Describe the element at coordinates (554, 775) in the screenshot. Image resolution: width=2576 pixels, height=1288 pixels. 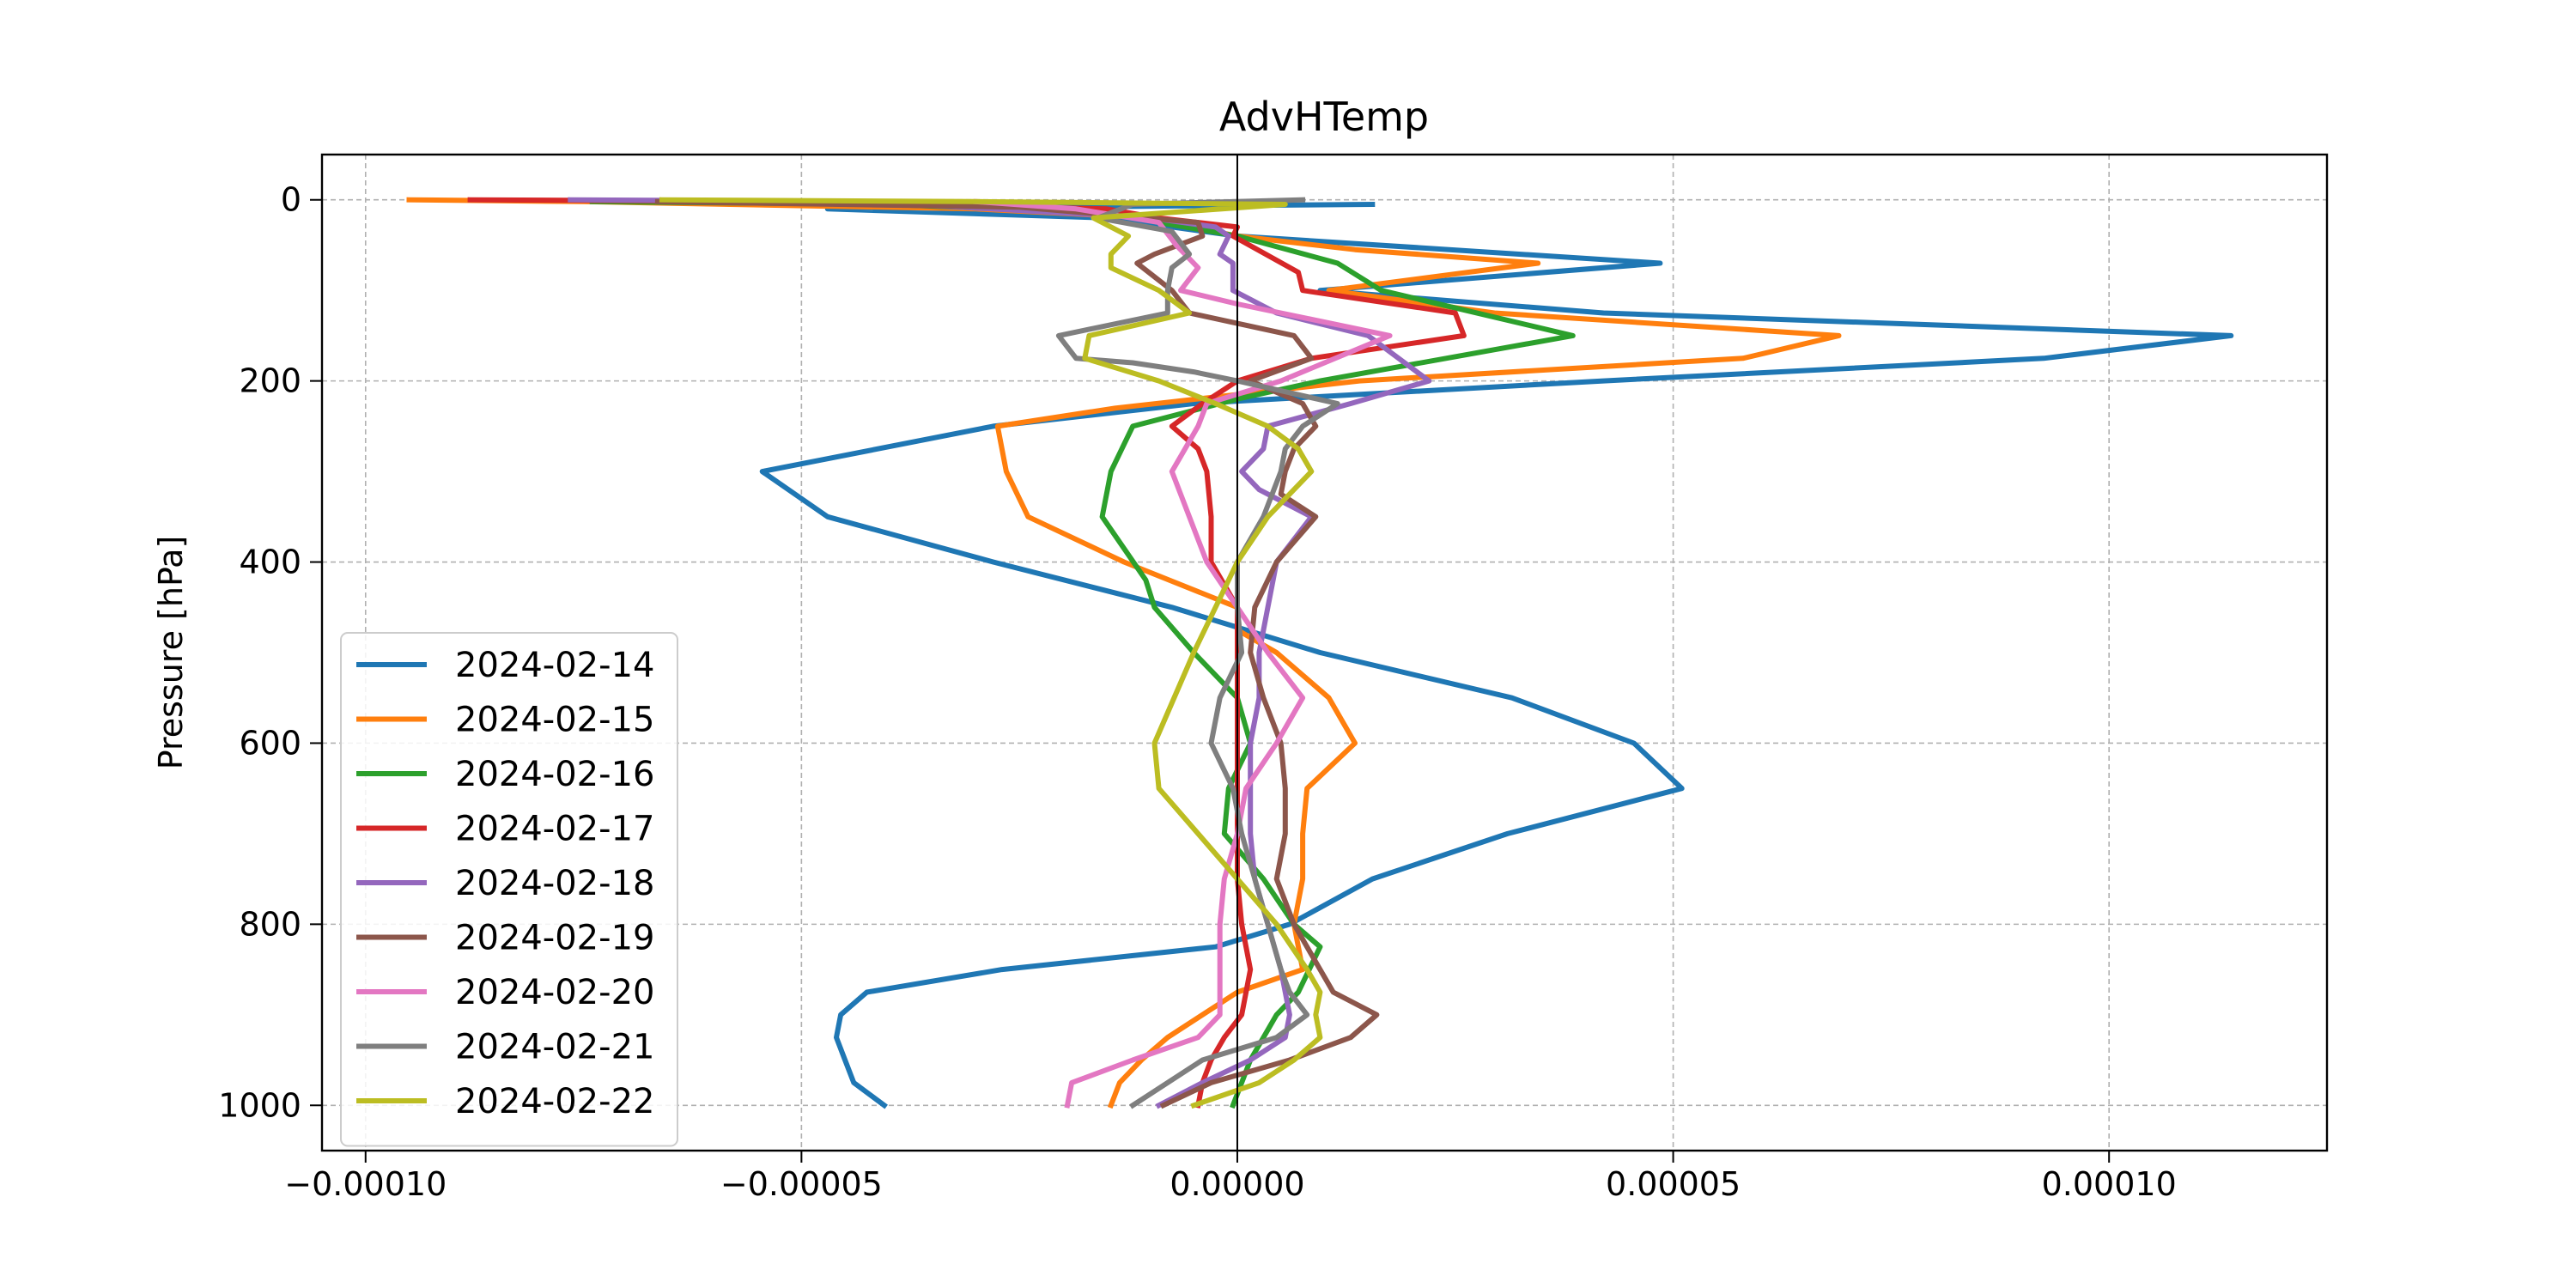
I see `legend-label: 2024-02-16` at that location.